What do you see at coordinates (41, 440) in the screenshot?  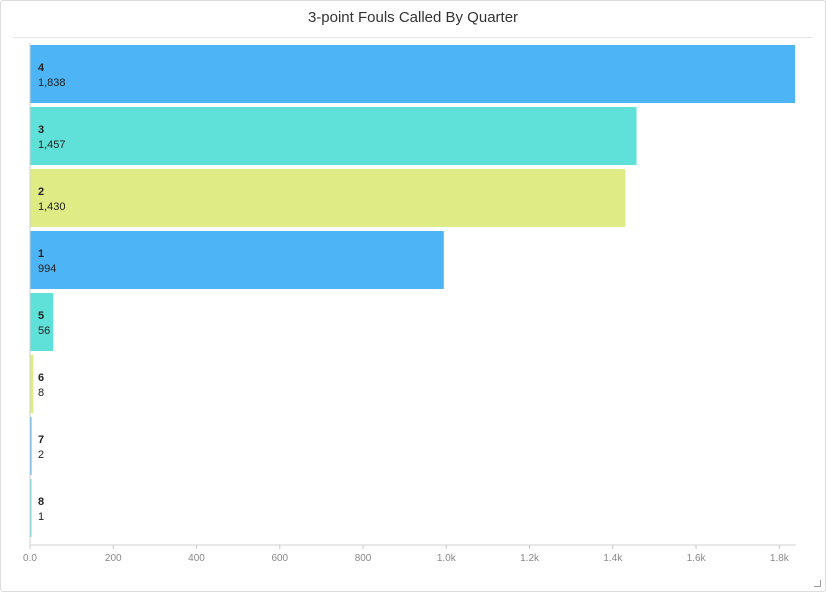 I see `bar-category-label: 7` at bounding box center [41, 440].